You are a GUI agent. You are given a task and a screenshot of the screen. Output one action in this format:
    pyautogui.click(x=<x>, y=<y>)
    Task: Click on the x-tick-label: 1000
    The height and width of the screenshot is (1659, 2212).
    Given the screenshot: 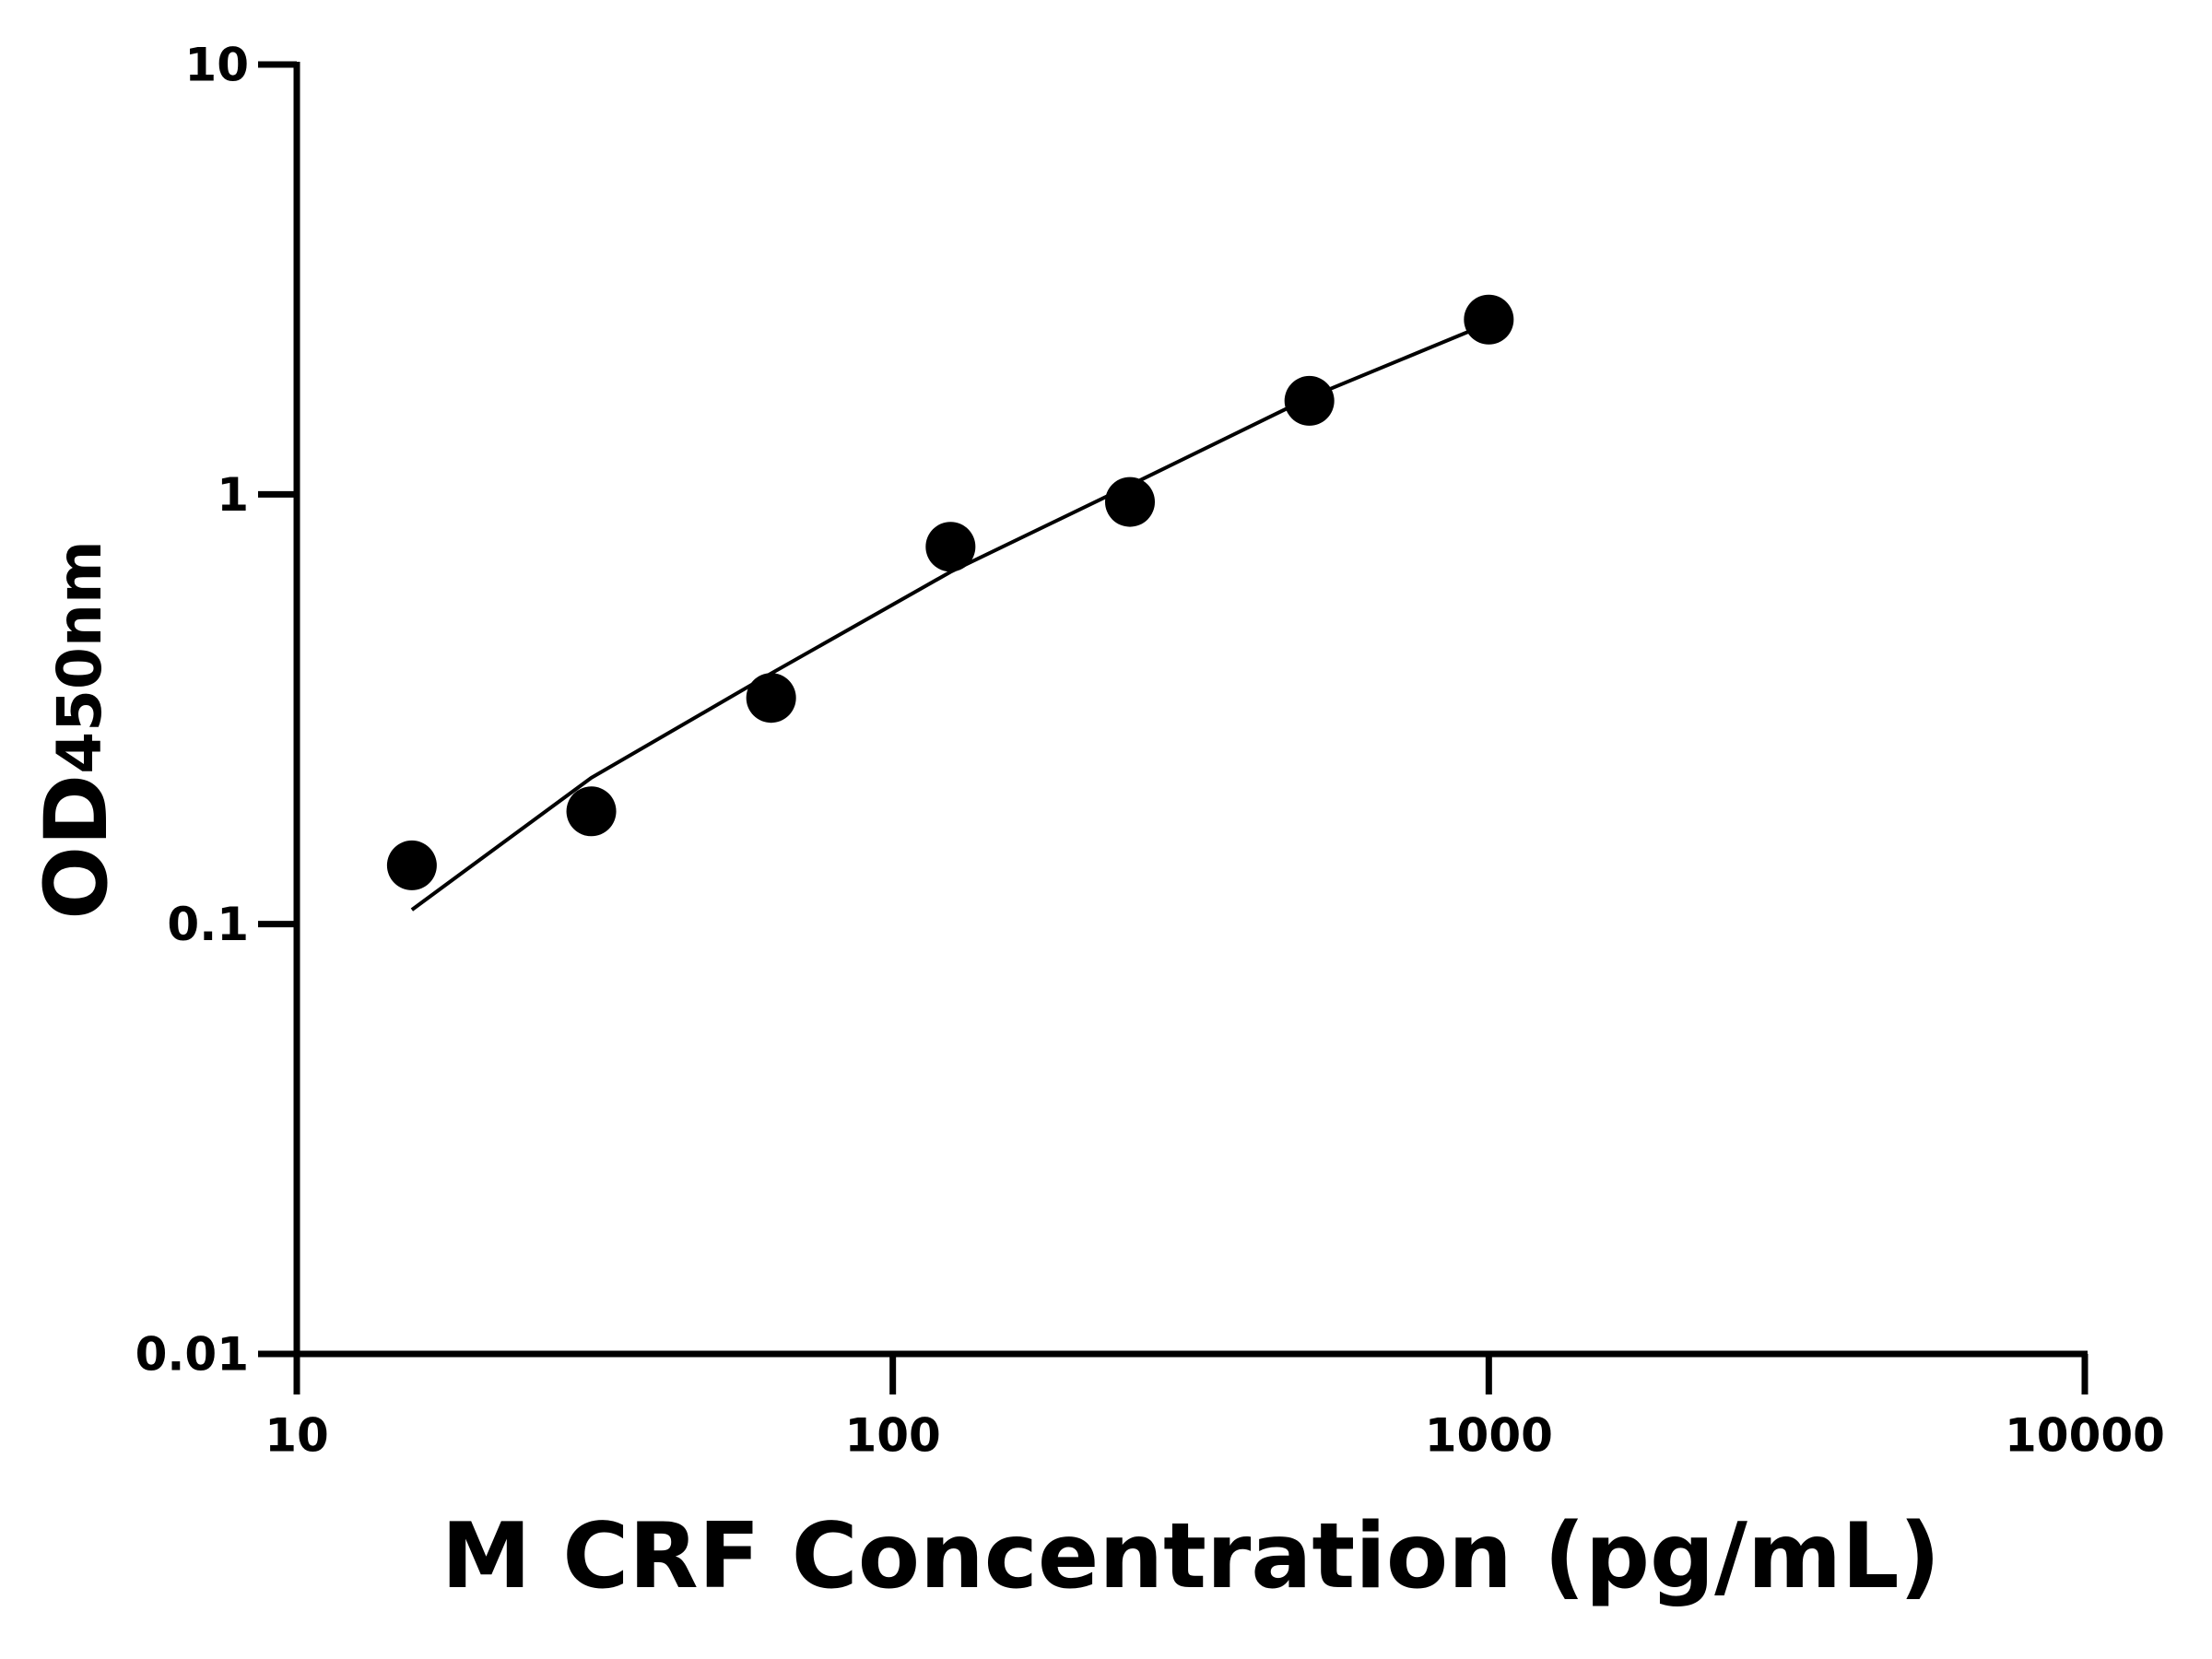 What is the action you would take?
    pyautogui.click(x=1489, y=1436)
    